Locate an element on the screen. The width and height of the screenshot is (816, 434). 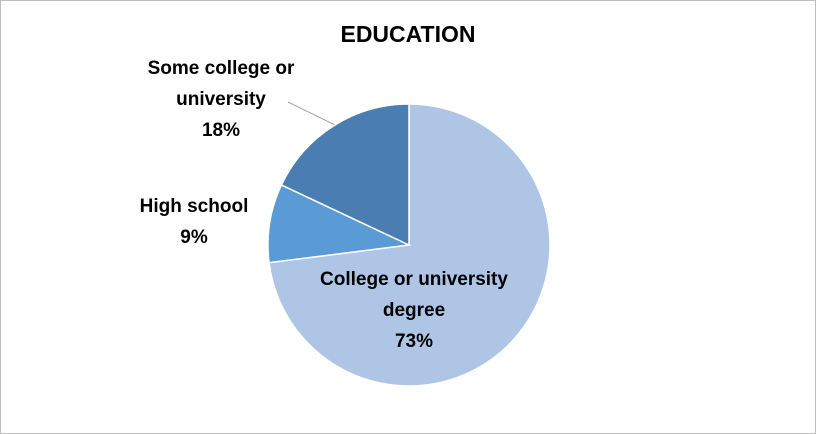
slice-label: Some college or university 18% is located at coordinates (221, 99).